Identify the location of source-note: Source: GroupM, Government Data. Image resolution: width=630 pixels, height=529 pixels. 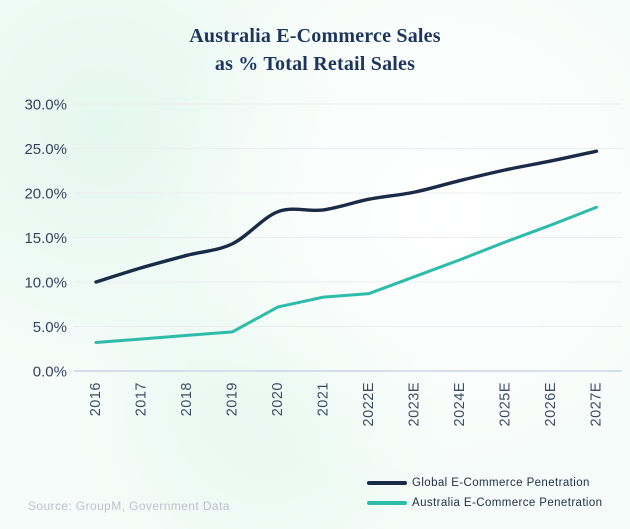
(129, 506).